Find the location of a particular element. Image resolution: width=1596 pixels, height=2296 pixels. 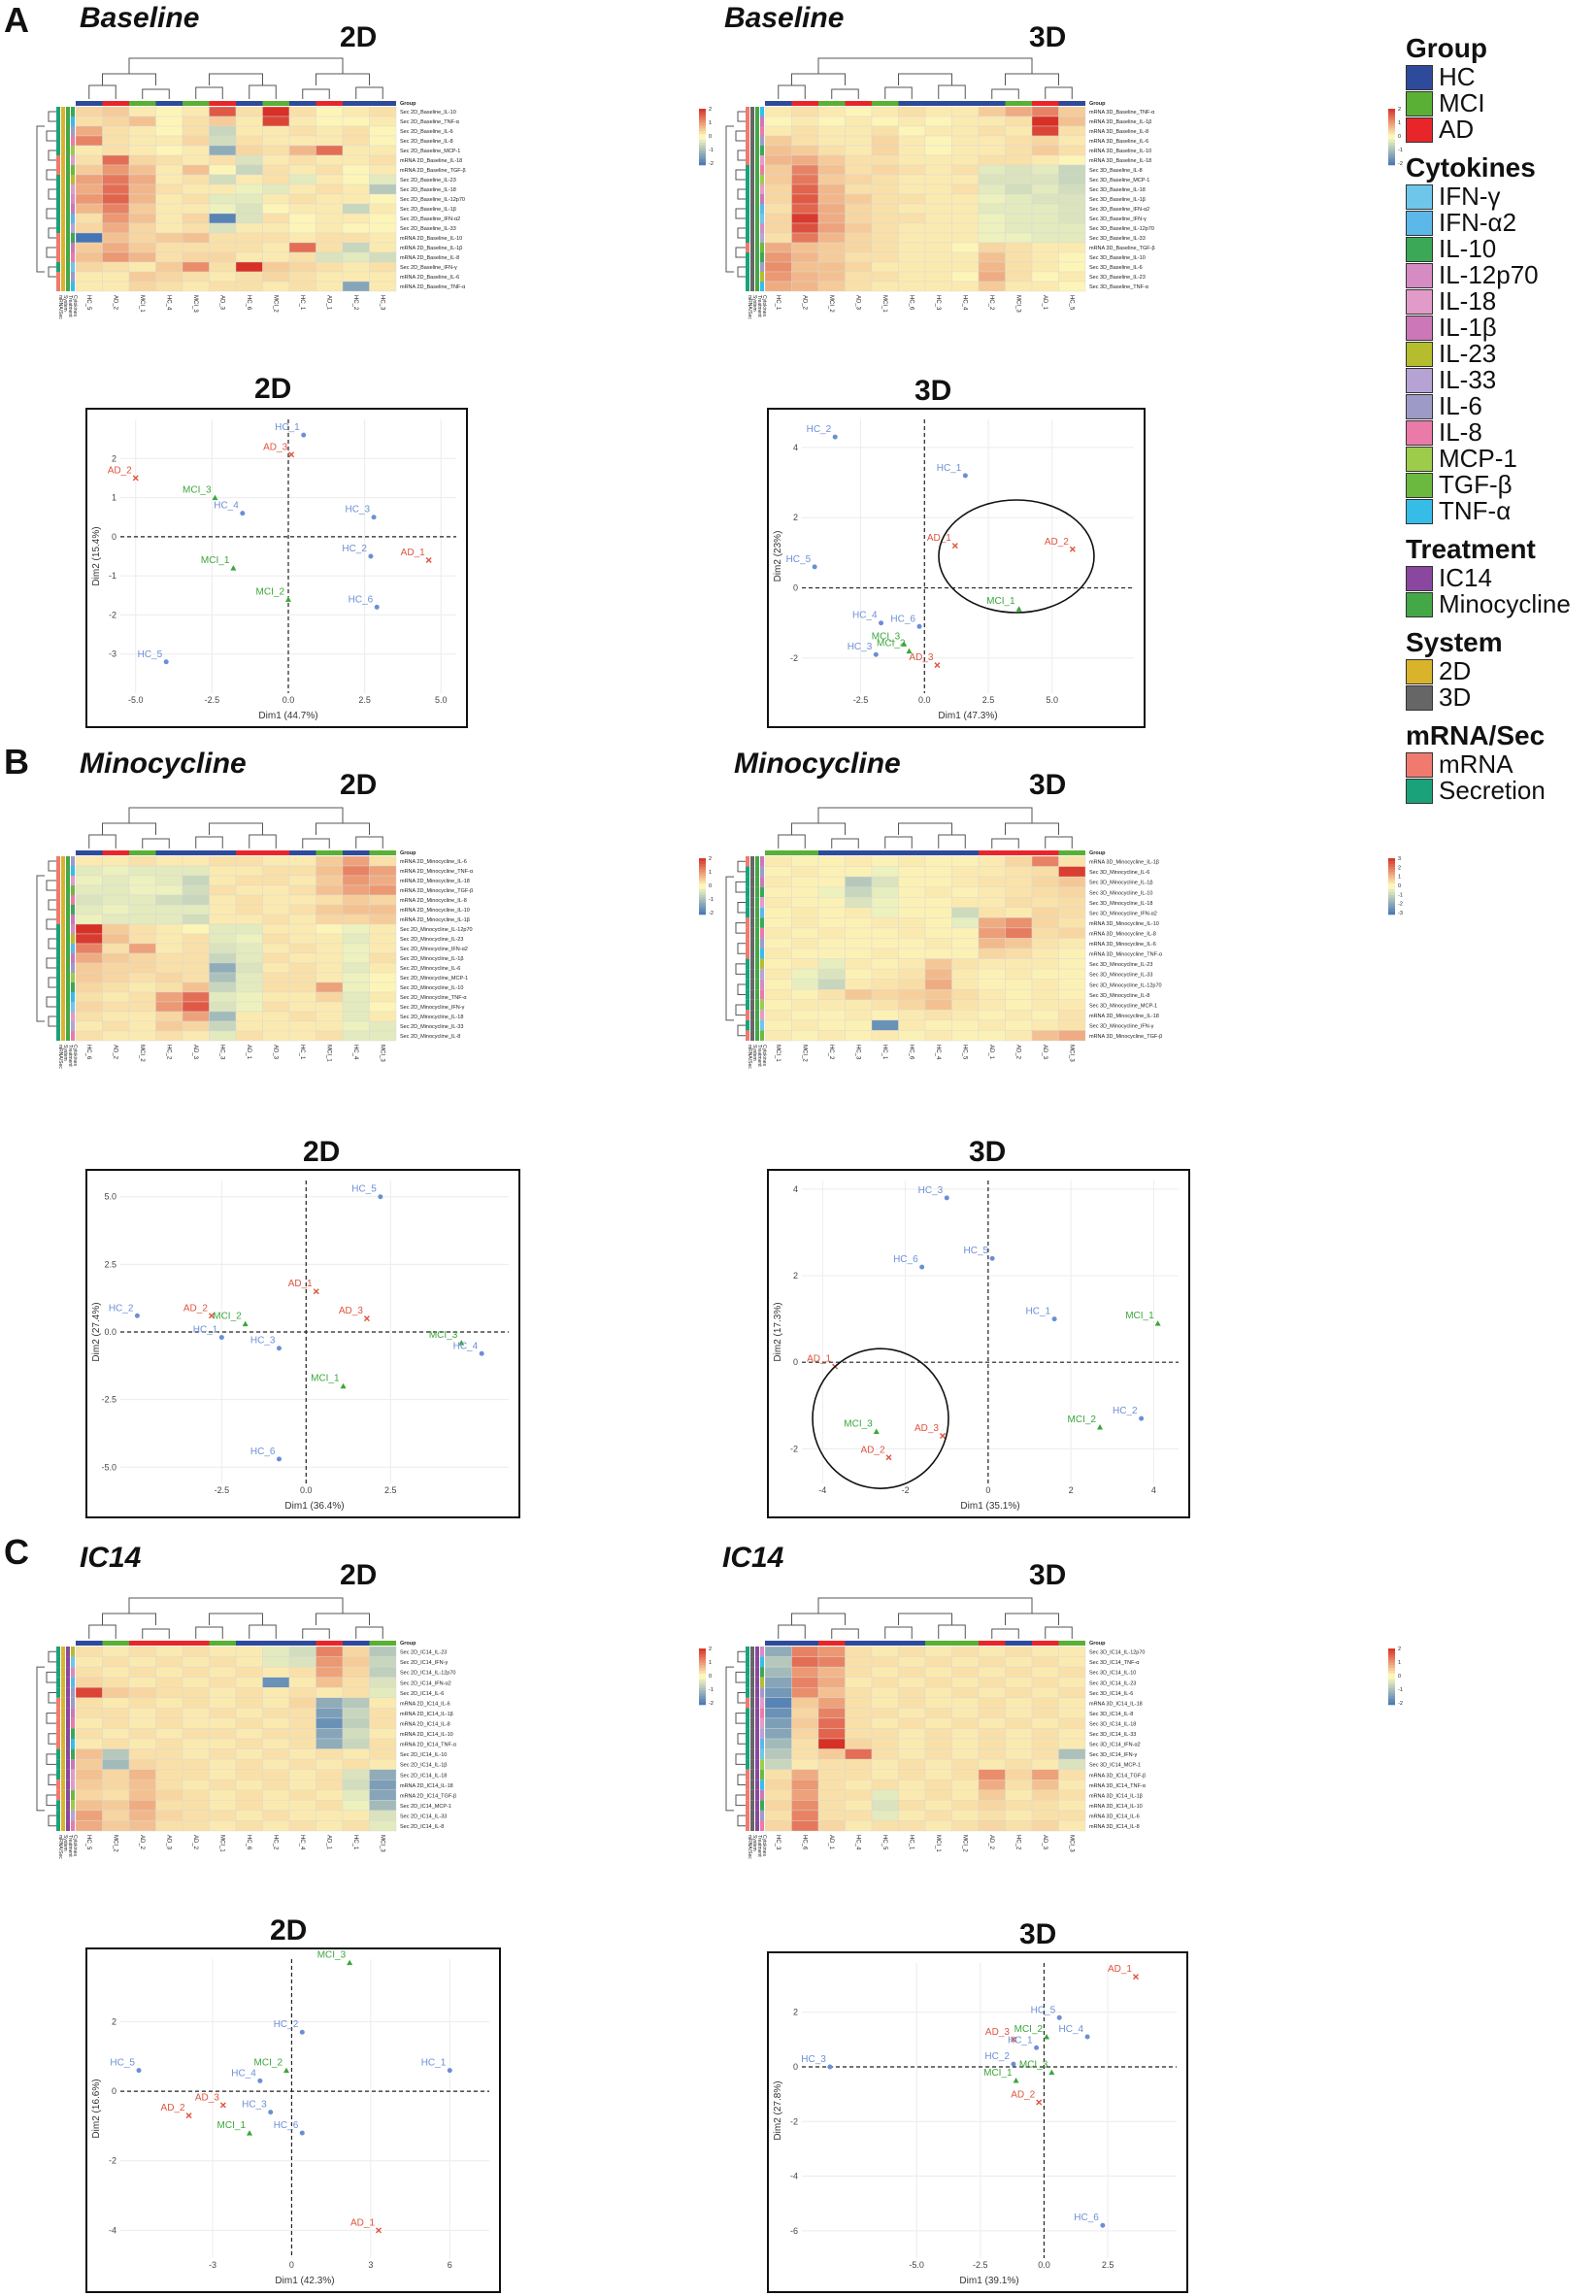

y-tick-label: -4 is located at coordinates (794, 2176).